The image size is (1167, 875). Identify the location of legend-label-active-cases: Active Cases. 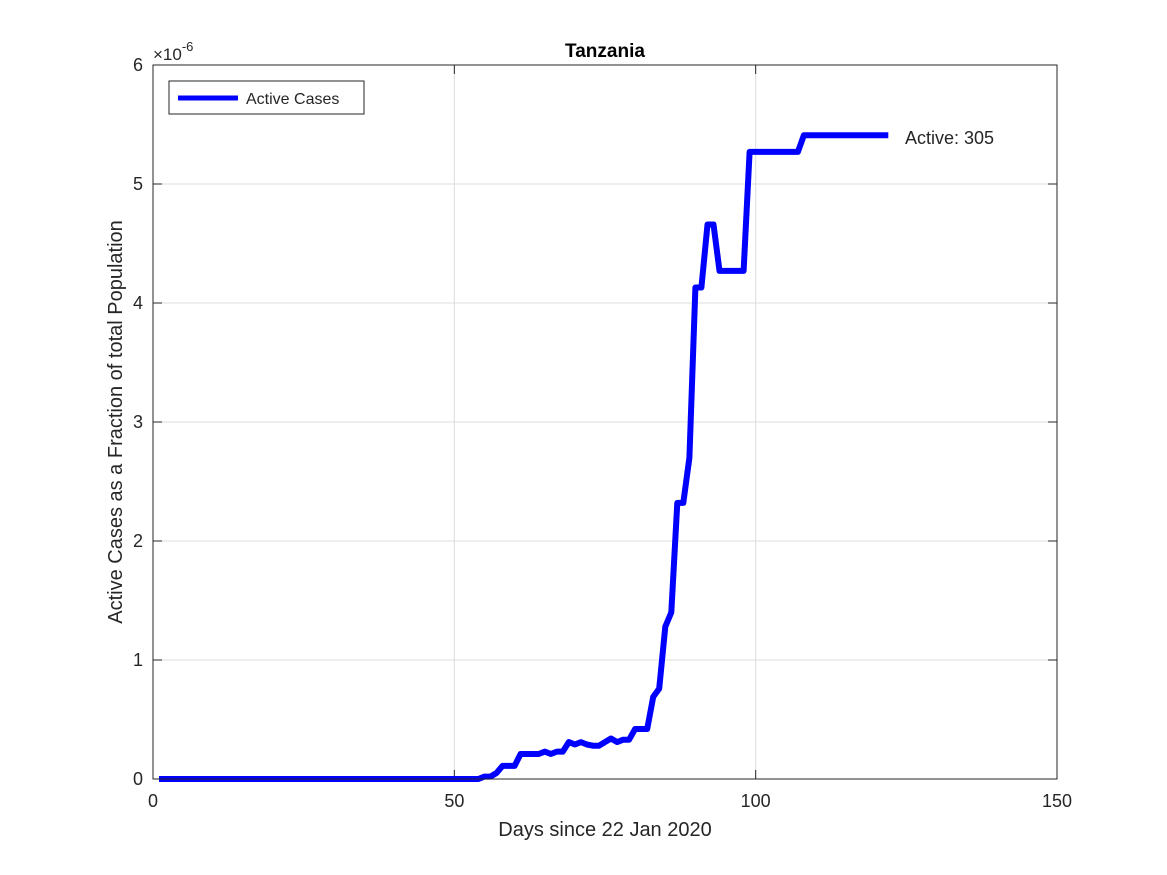
(292, 99).